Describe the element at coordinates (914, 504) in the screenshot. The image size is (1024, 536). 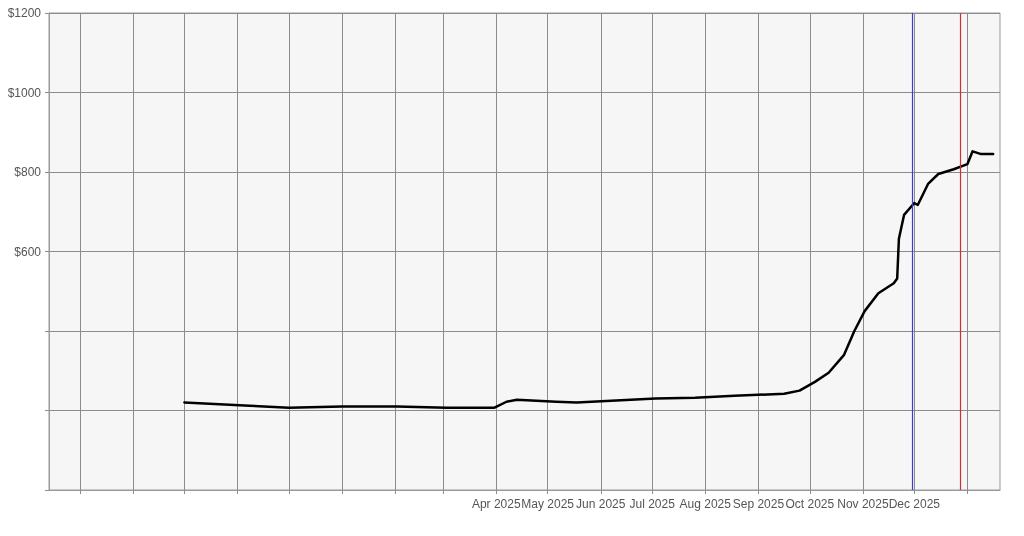
I see `x-tick-label: Dec 2025` at that location.